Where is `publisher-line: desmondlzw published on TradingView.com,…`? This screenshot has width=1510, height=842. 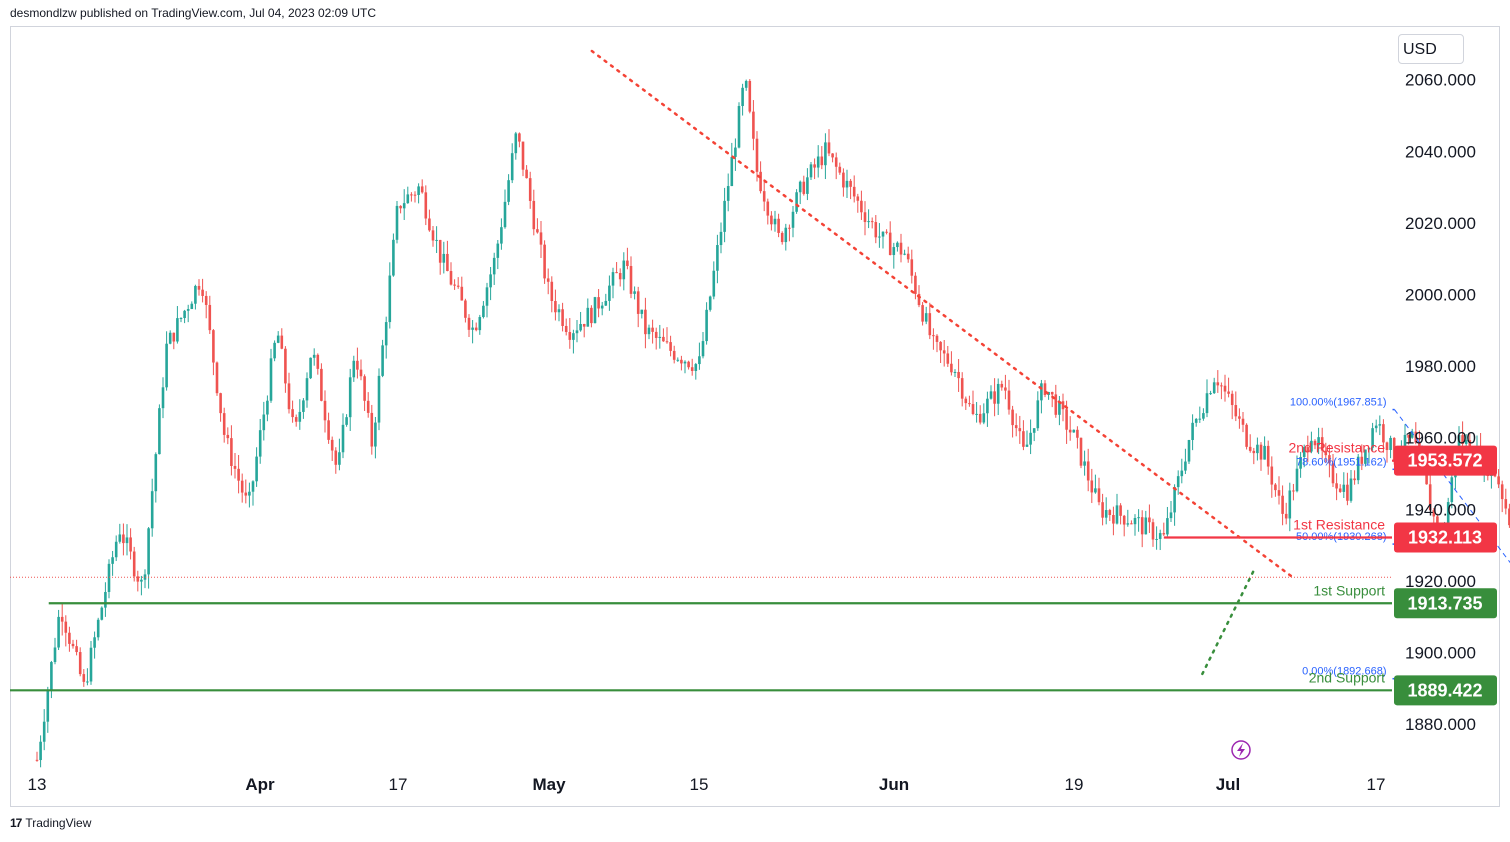
publisher-line: desmondlzw published on TradingView.com,… is located at coordinates (193, 13).